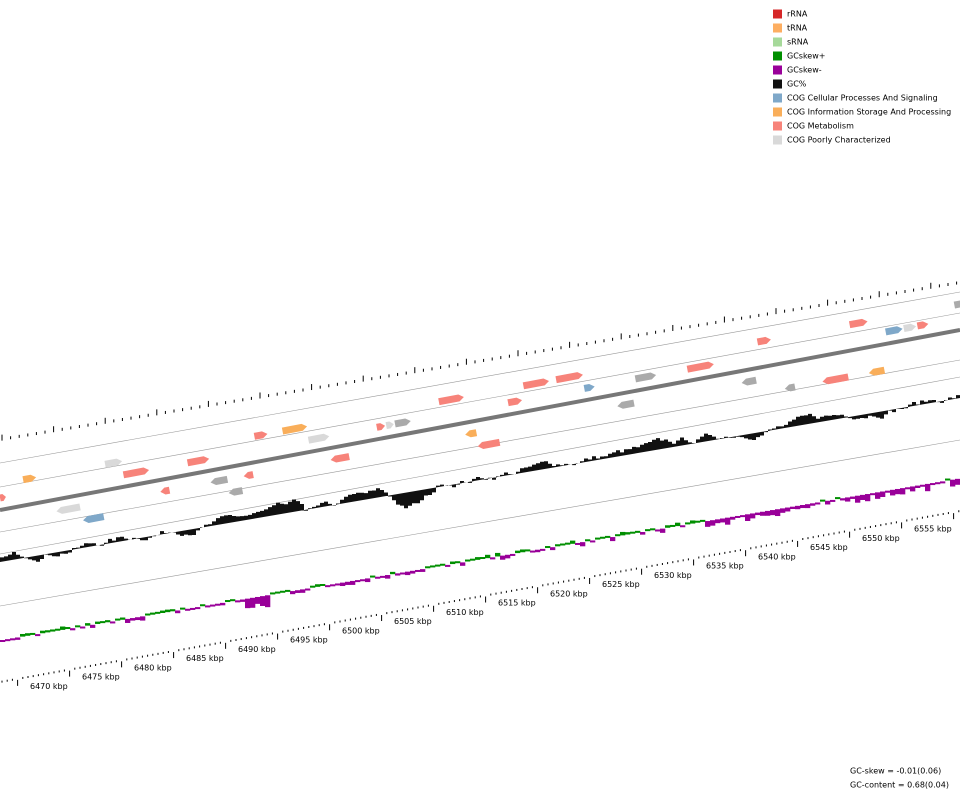  I want to click on footer-stat: GC-content = 0.68(0.04), so click(899, 785).